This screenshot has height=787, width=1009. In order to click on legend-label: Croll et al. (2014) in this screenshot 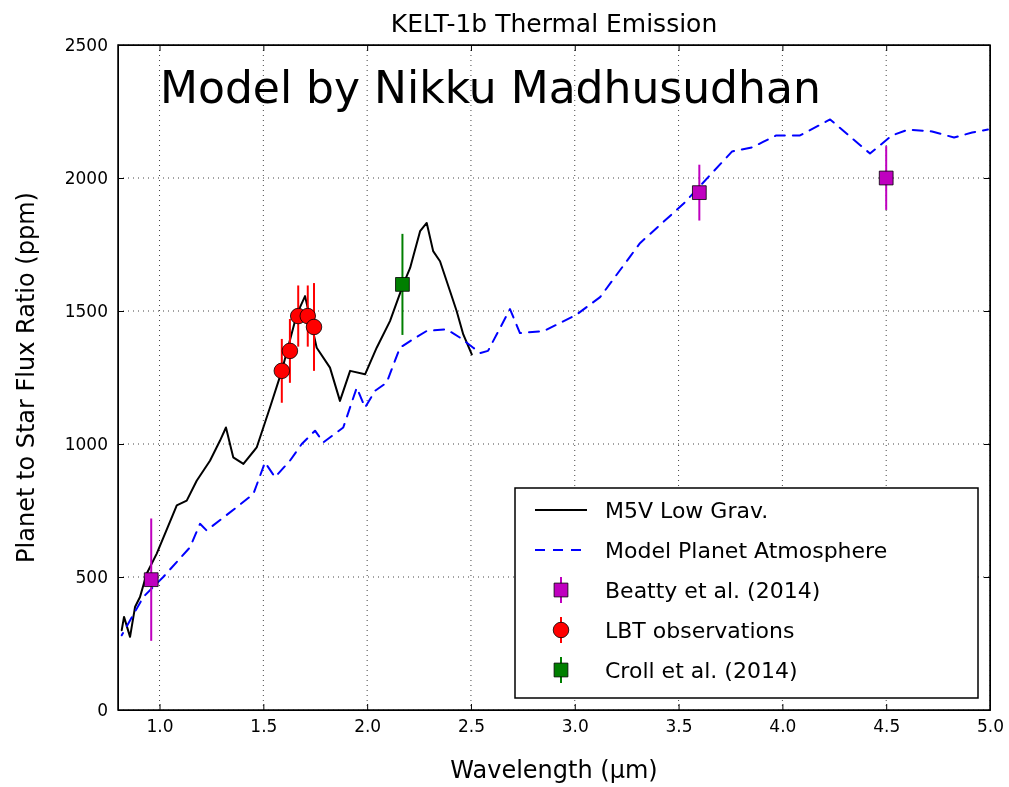, I will do `click(701, 670)`.